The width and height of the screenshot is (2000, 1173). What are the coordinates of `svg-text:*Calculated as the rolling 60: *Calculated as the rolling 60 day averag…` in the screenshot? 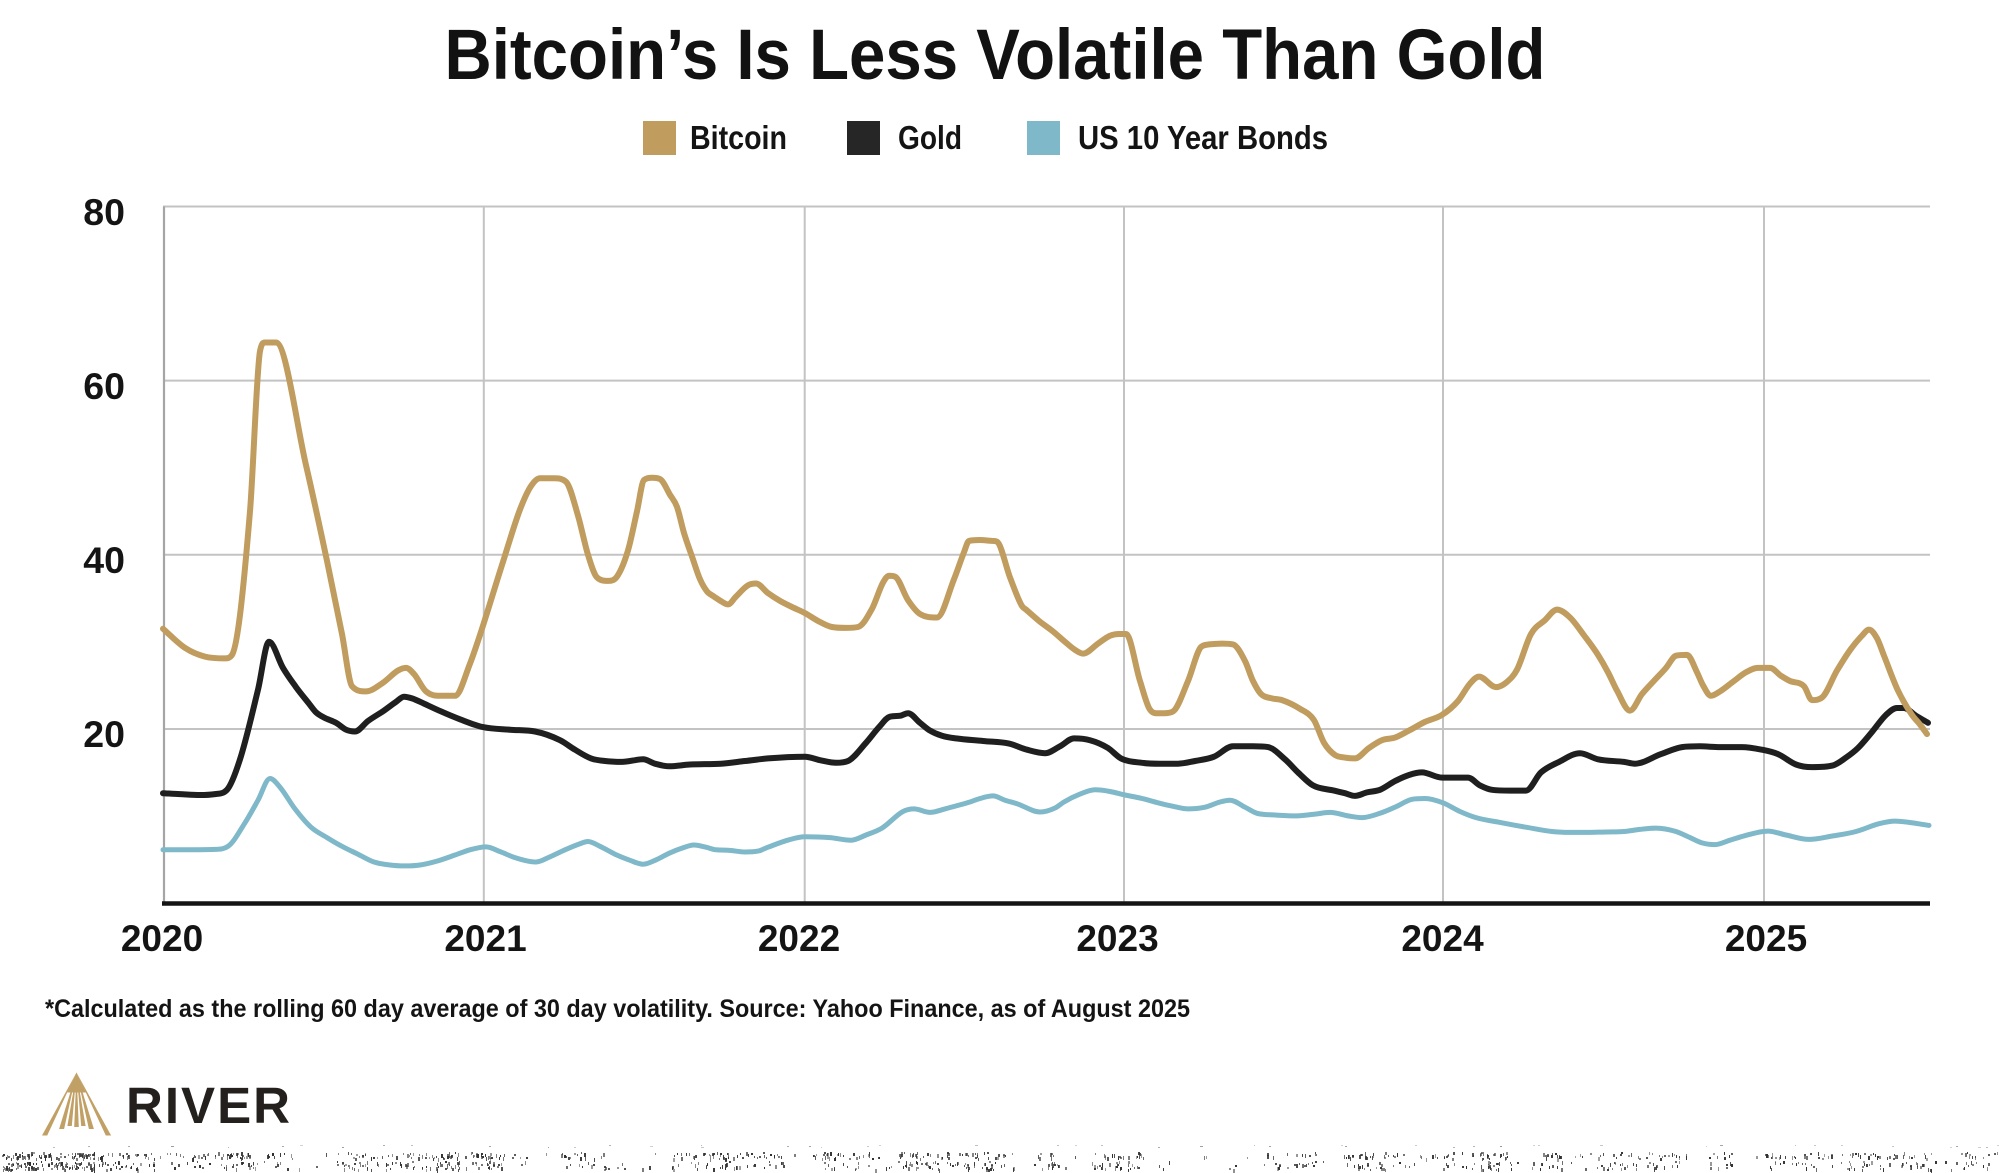 It's located at (617, 1009).